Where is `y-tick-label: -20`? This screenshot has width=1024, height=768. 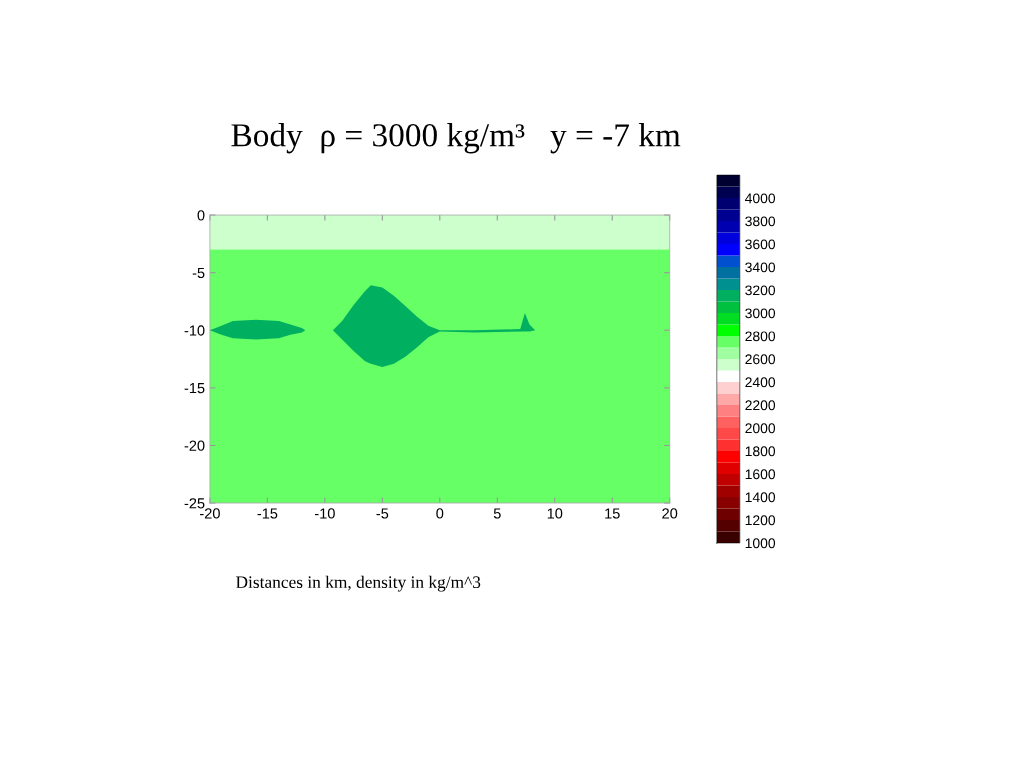 y-tick-label: -20 is located at coordinates (194, 445).